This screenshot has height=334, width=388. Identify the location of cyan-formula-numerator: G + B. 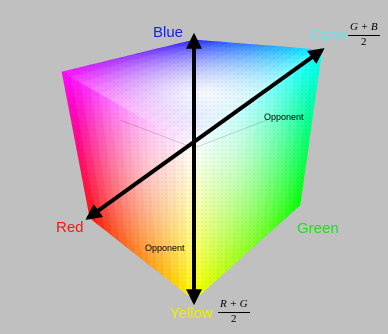
(364, 28).